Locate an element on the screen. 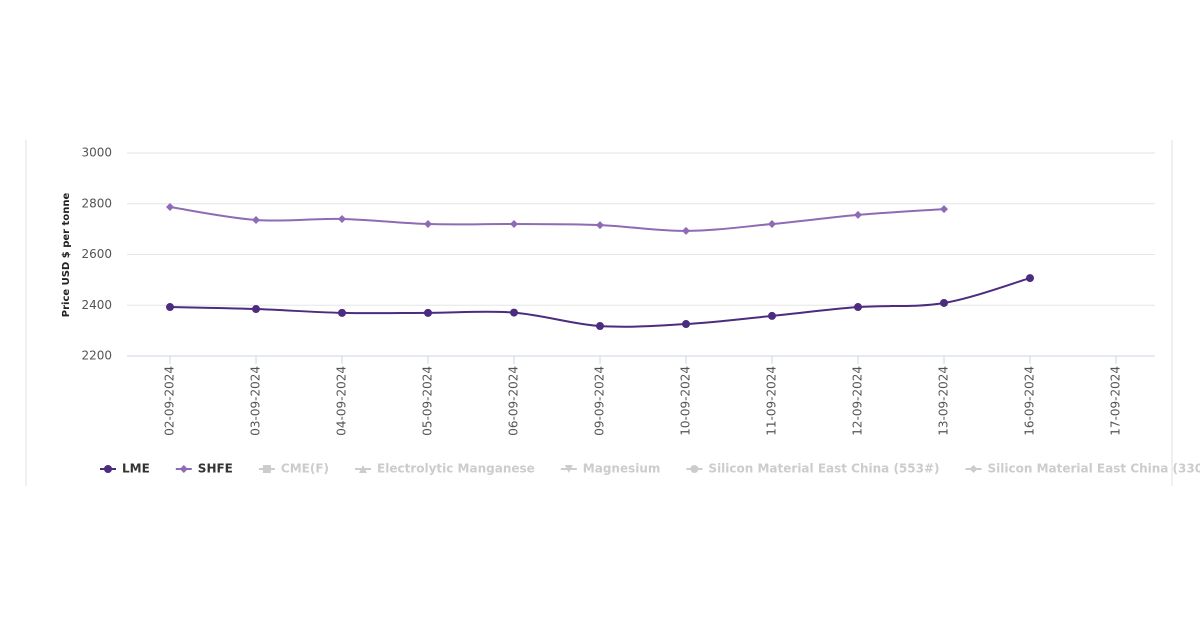 The height and width of the screenshot is (627, 1200). x-tick-label: 04-09-2024 is located at coordinates (342, 401).